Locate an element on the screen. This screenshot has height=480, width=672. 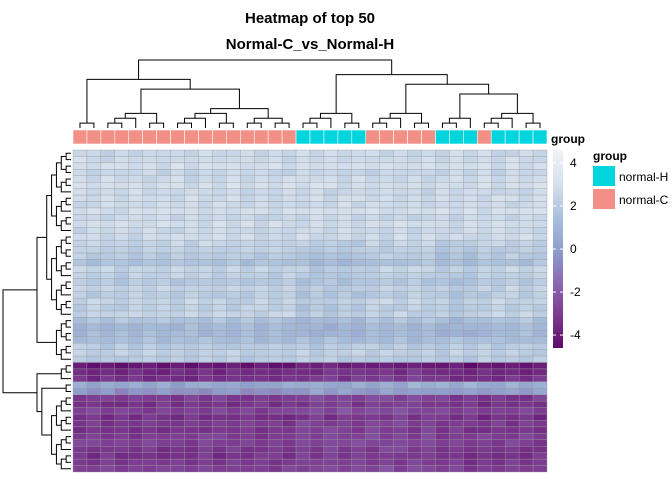
colorbar-tick-label: 4 is located at coordinates (573, 163).